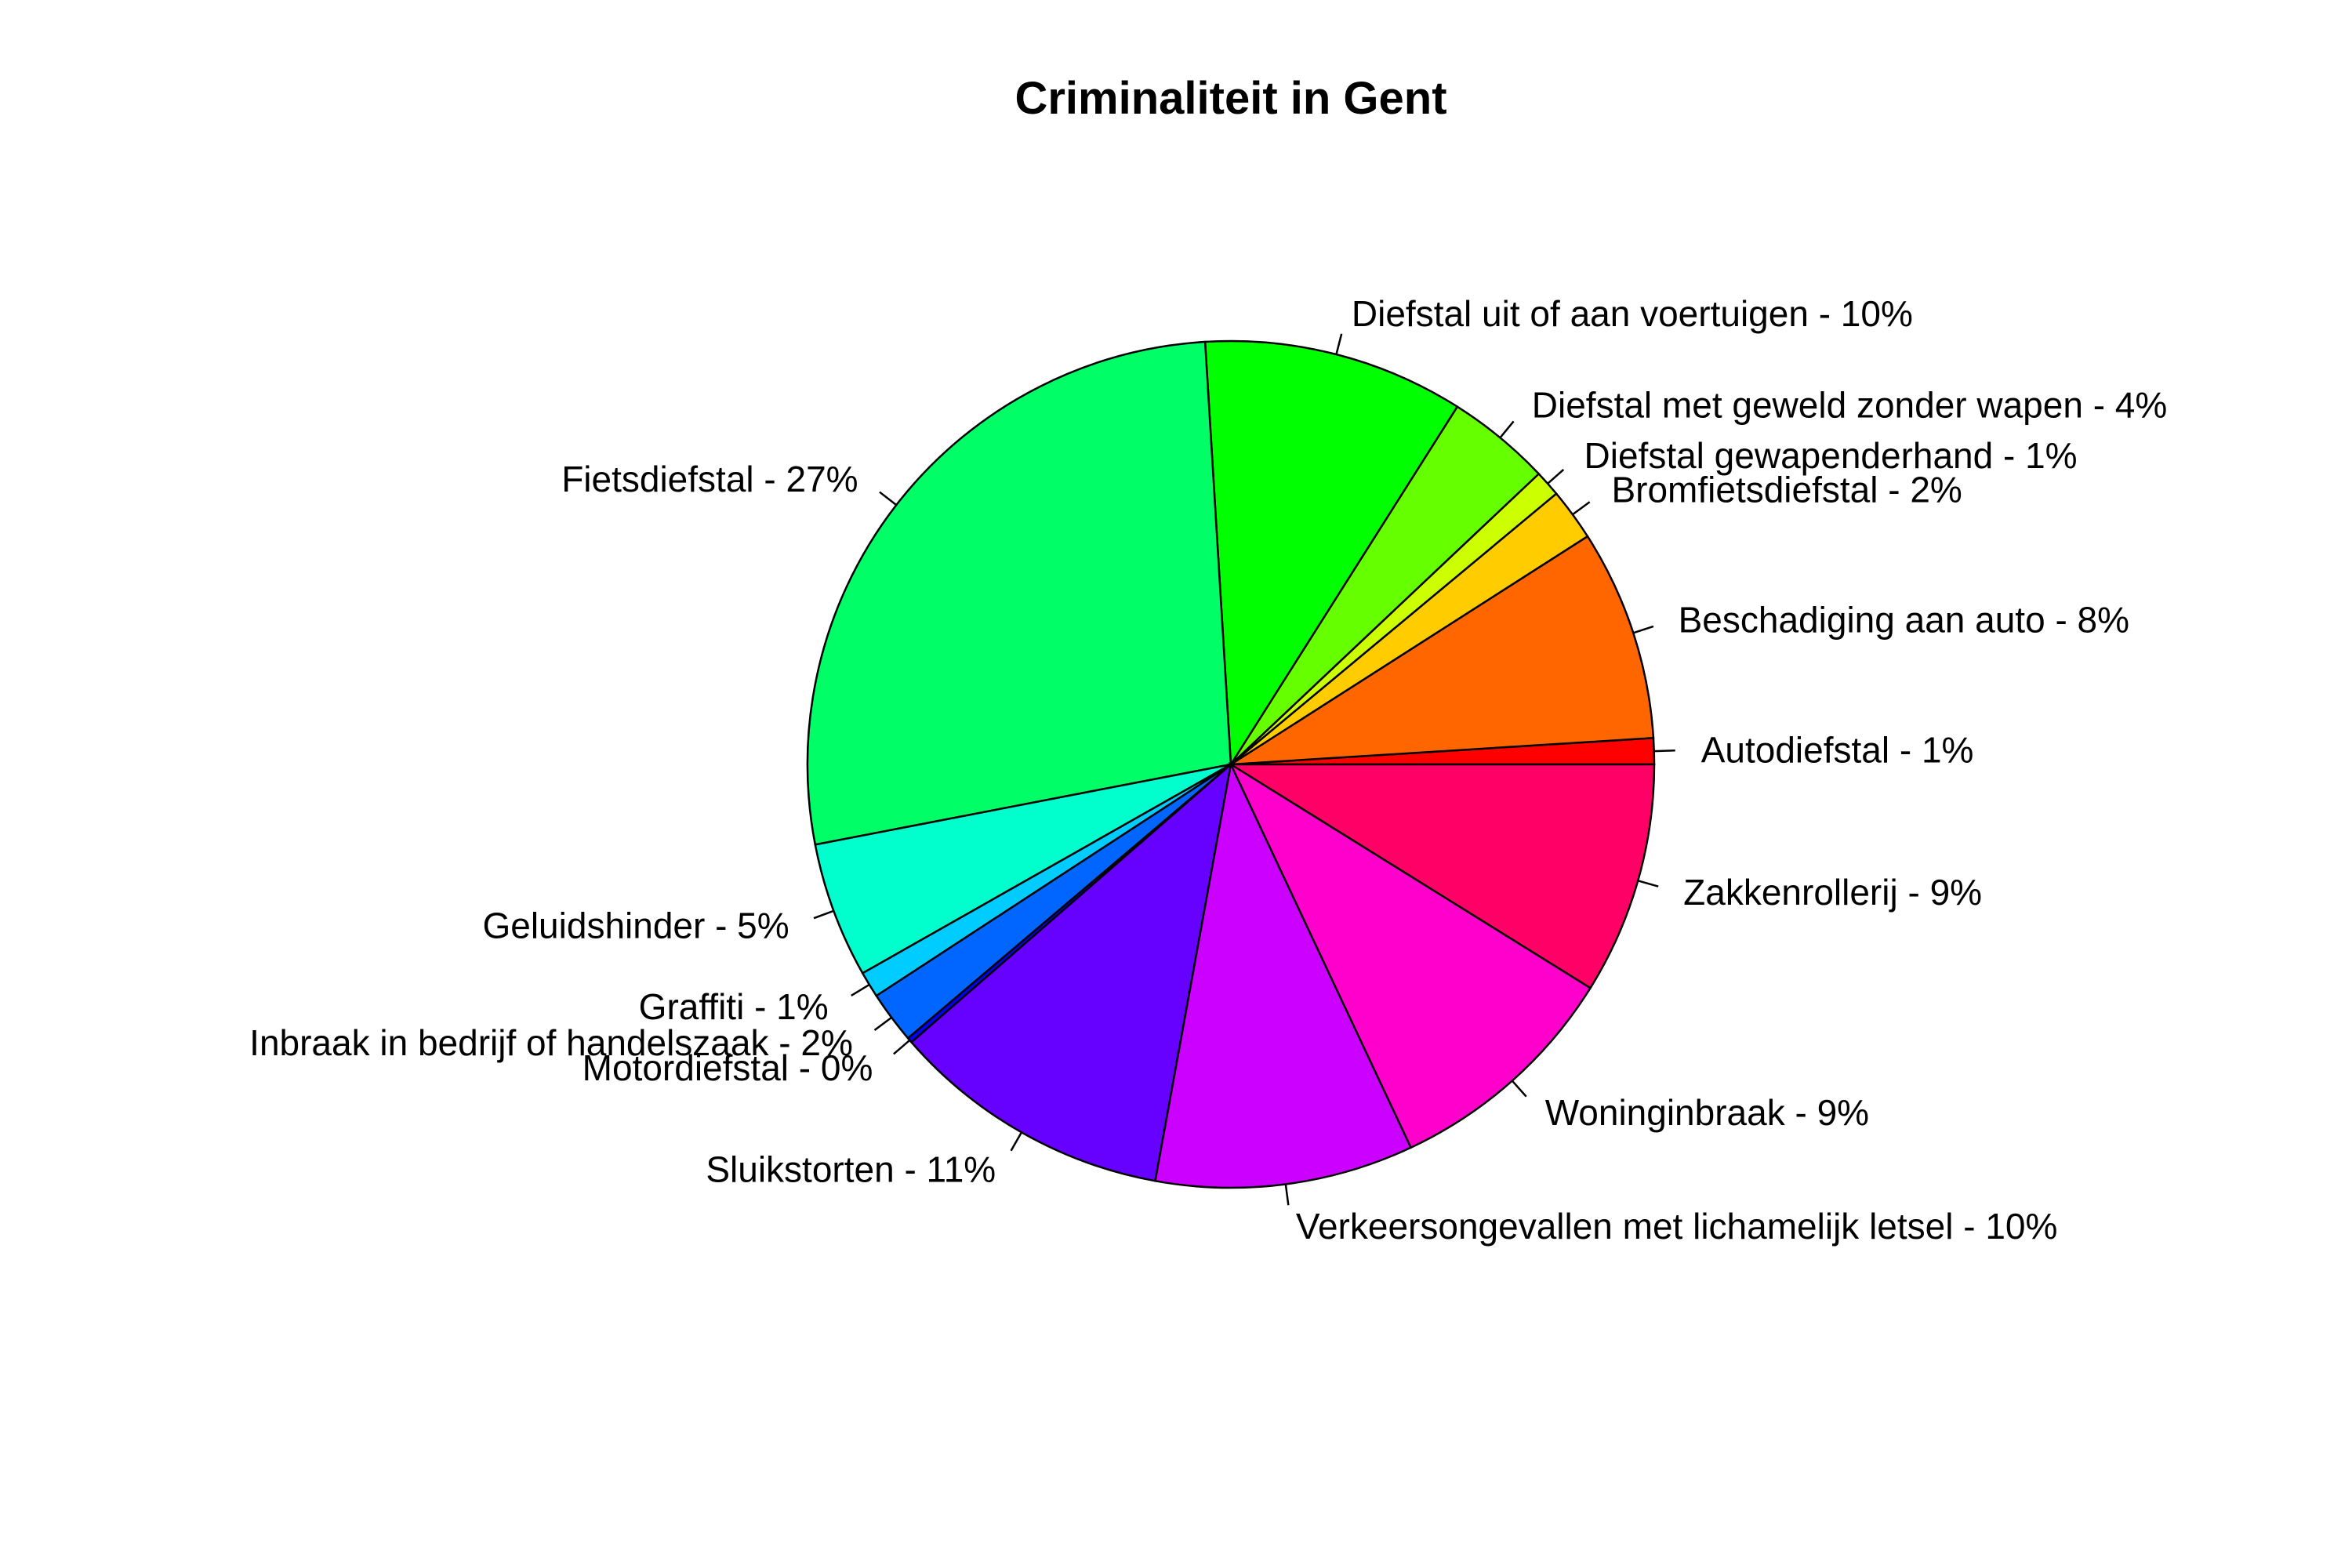 Image resolution: width=2352 pixels, height=1568 pixels. Describe the element at coordinates (1832, 892) in the screenshot. I see `pie-slice-label: Zakkenrollerij - 9%` at that location.